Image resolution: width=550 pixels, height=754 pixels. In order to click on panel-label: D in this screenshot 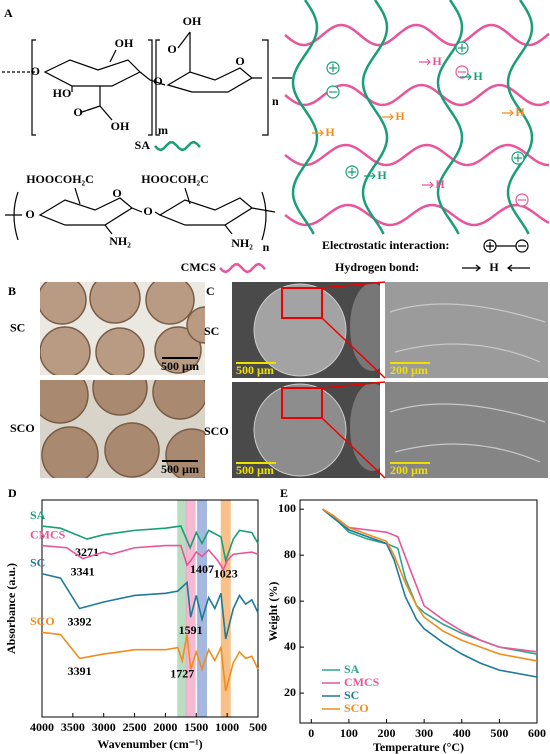, I will do `click(12, 493)`.